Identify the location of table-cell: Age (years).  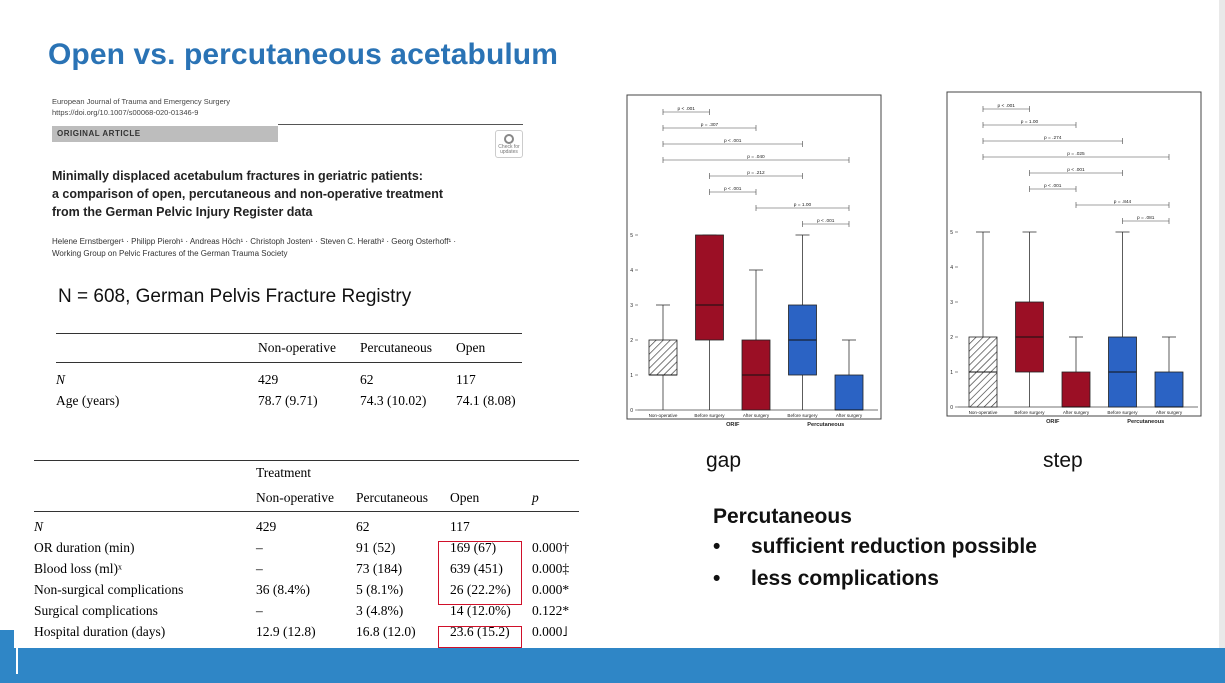
(88, 400).